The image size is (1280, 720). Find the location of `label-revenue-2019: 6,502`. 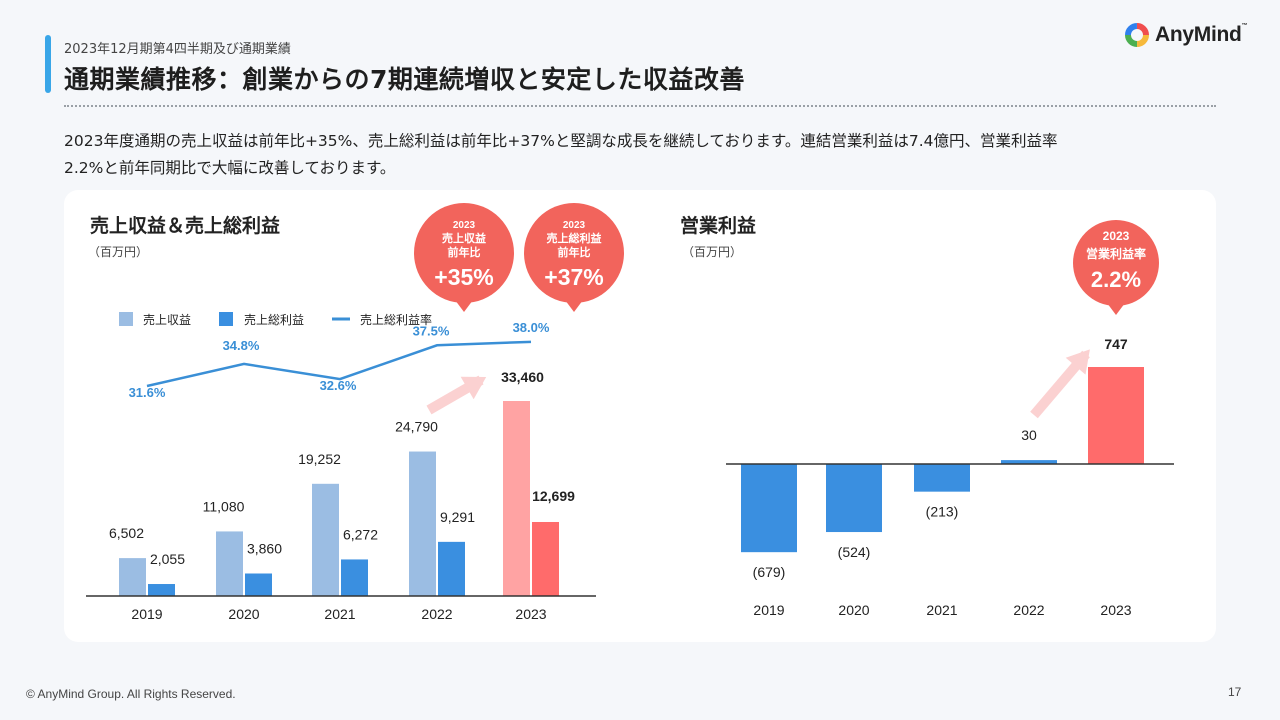

label-revenue-2019: 6,502 is located at coordinates (126, 533).